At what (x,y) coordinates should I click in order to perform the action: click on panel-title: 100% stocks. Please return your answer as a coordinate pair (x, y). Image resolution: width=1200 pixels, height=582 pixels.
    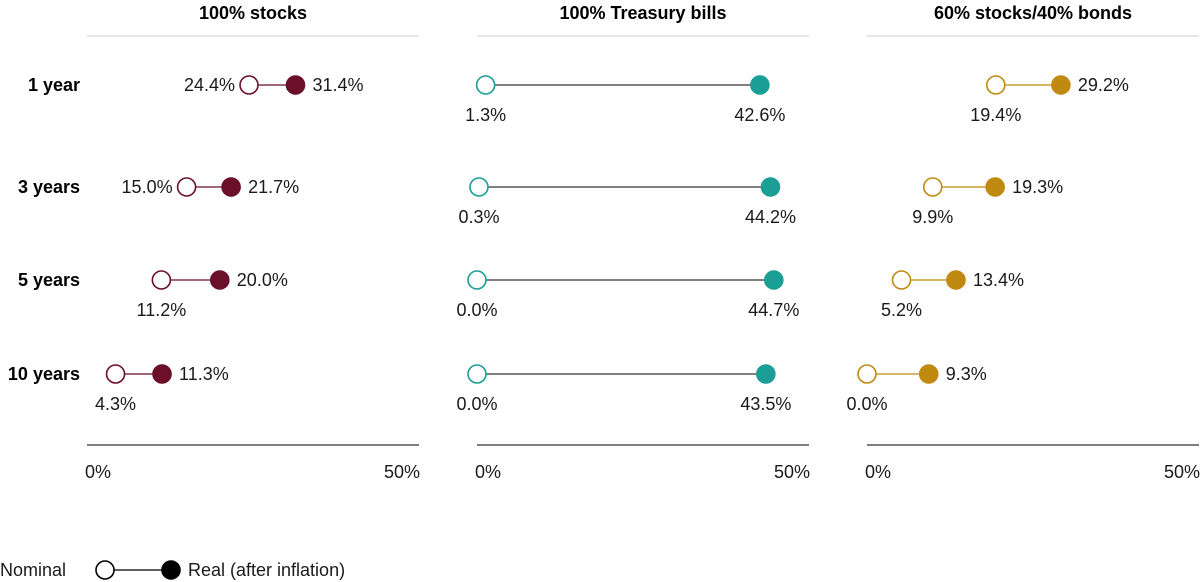
    Looking at the image, I should click on (253, 13).